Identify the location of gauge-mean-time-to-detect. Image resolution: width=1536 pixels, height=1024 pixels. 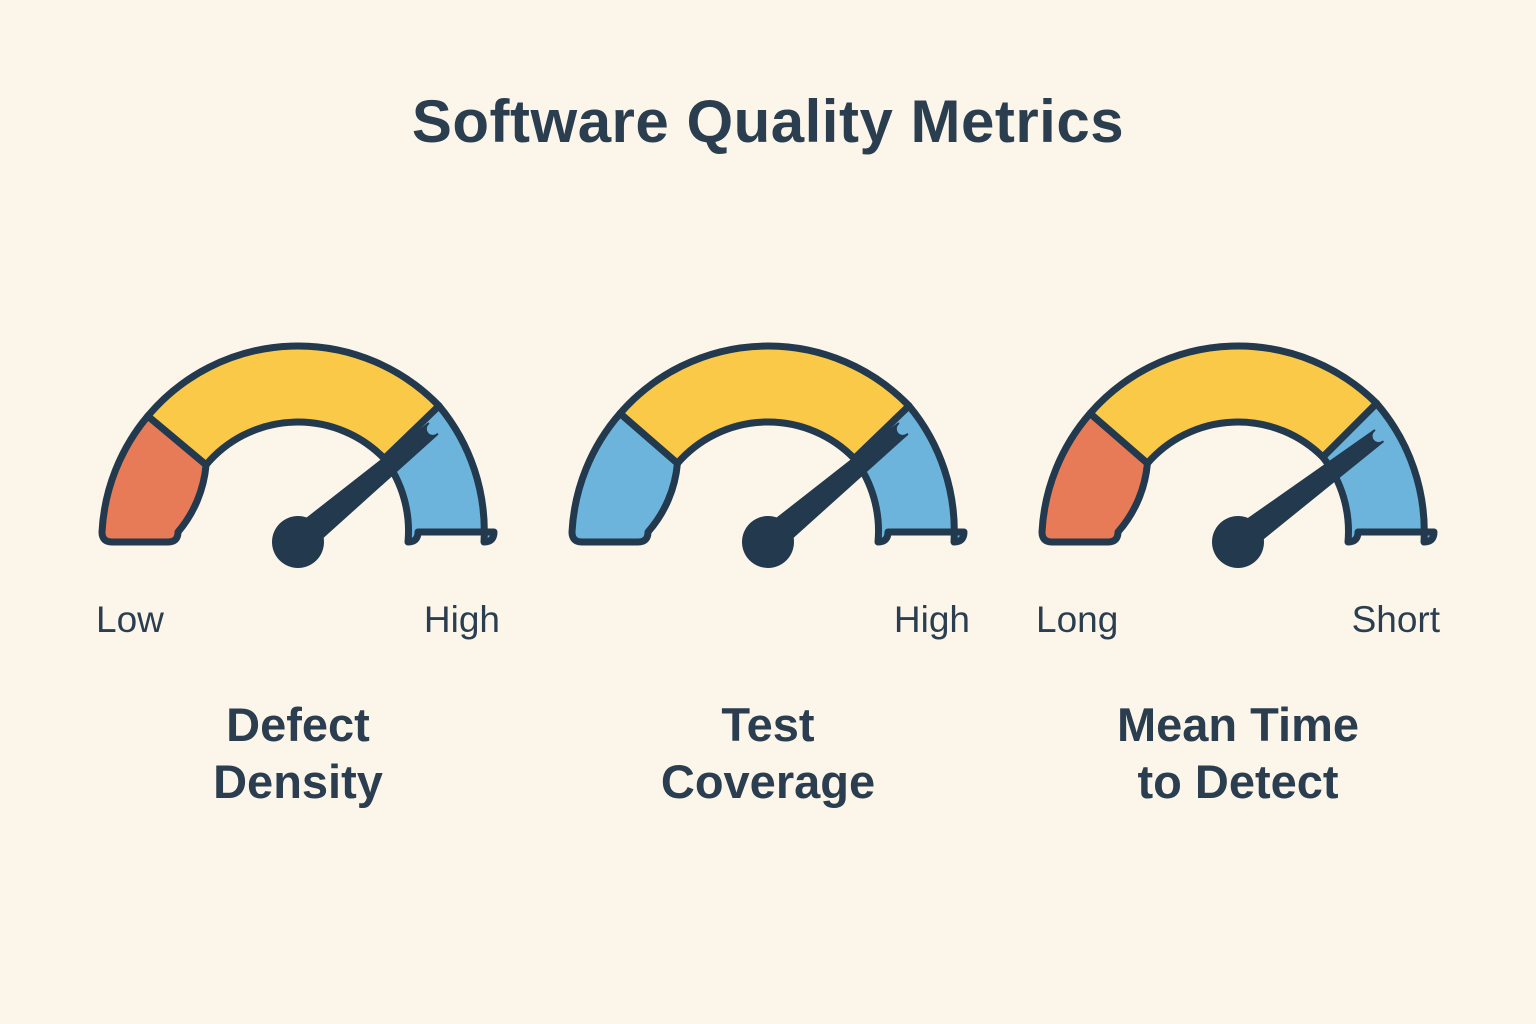
(1238, 455).